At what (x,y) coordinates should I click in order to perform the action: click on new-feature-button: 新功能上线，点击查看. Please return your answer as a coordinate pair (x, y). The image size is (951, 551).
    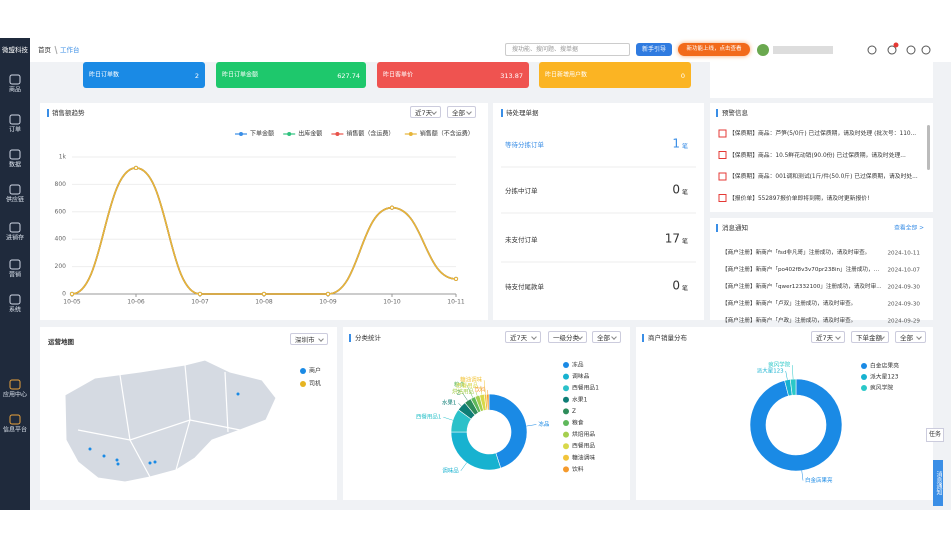
    Looking at the image, I should click on (714, 49).